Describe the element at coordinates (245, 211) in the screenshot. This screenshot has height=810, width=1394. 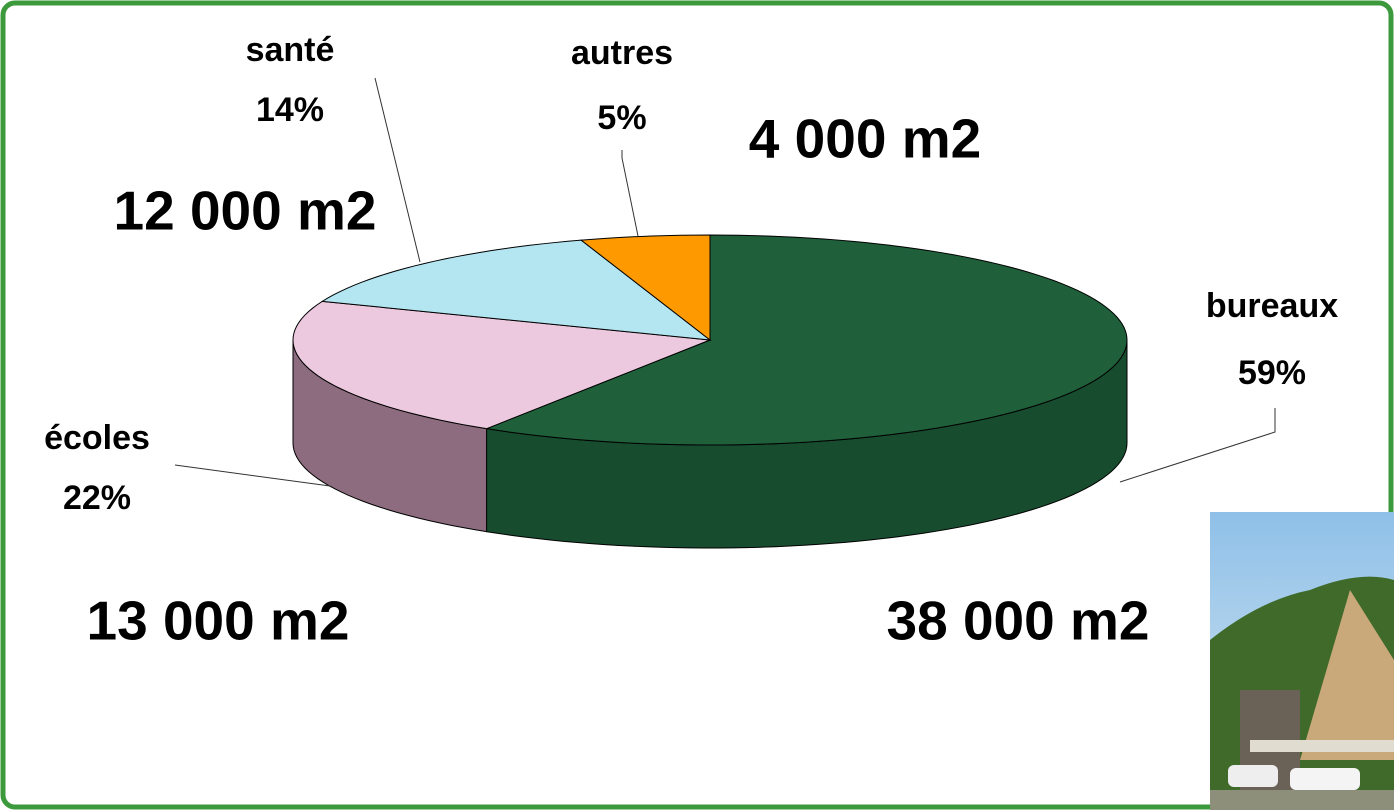
I see `area-label: 12 000 m2` at that location.